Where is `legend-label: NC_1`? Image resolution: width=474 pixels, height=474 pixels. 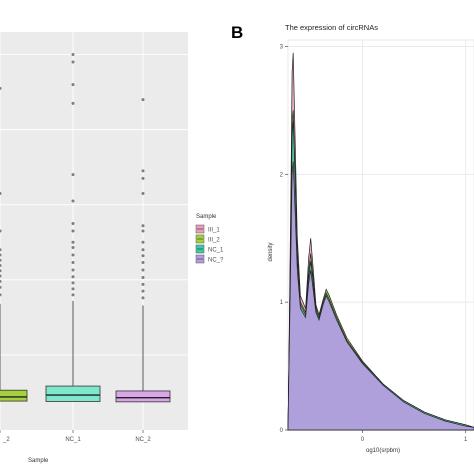
legend-label: NC_1 is located at coordinates (216, 251).